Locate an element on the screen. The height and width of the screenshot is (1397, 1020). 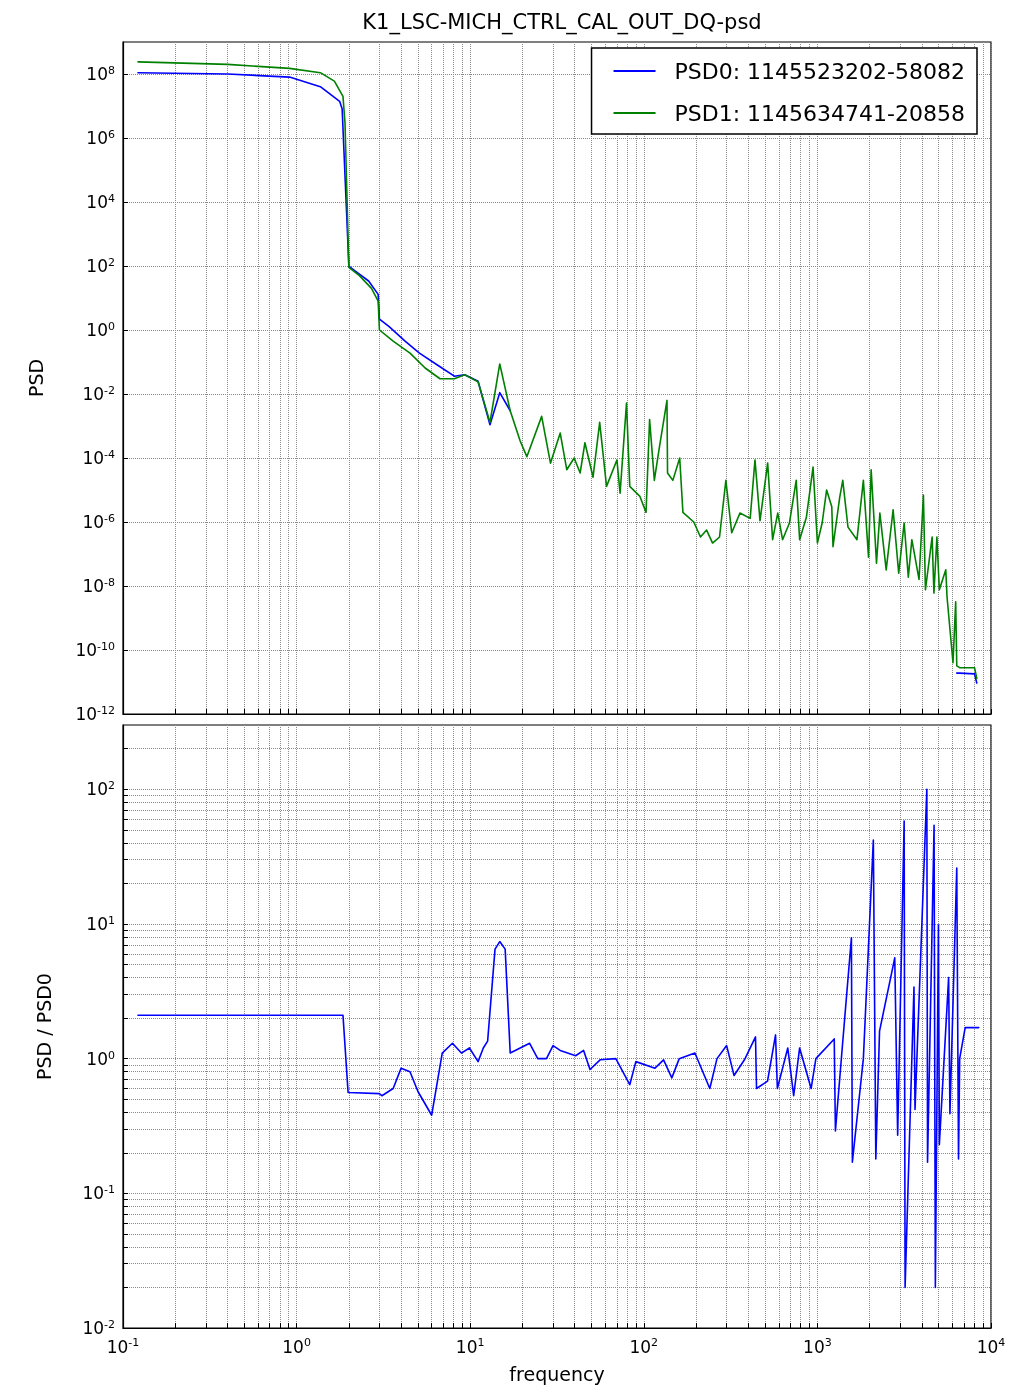
x-tick-label: 10$^{1}$ is located at coordinates (470, 1346).